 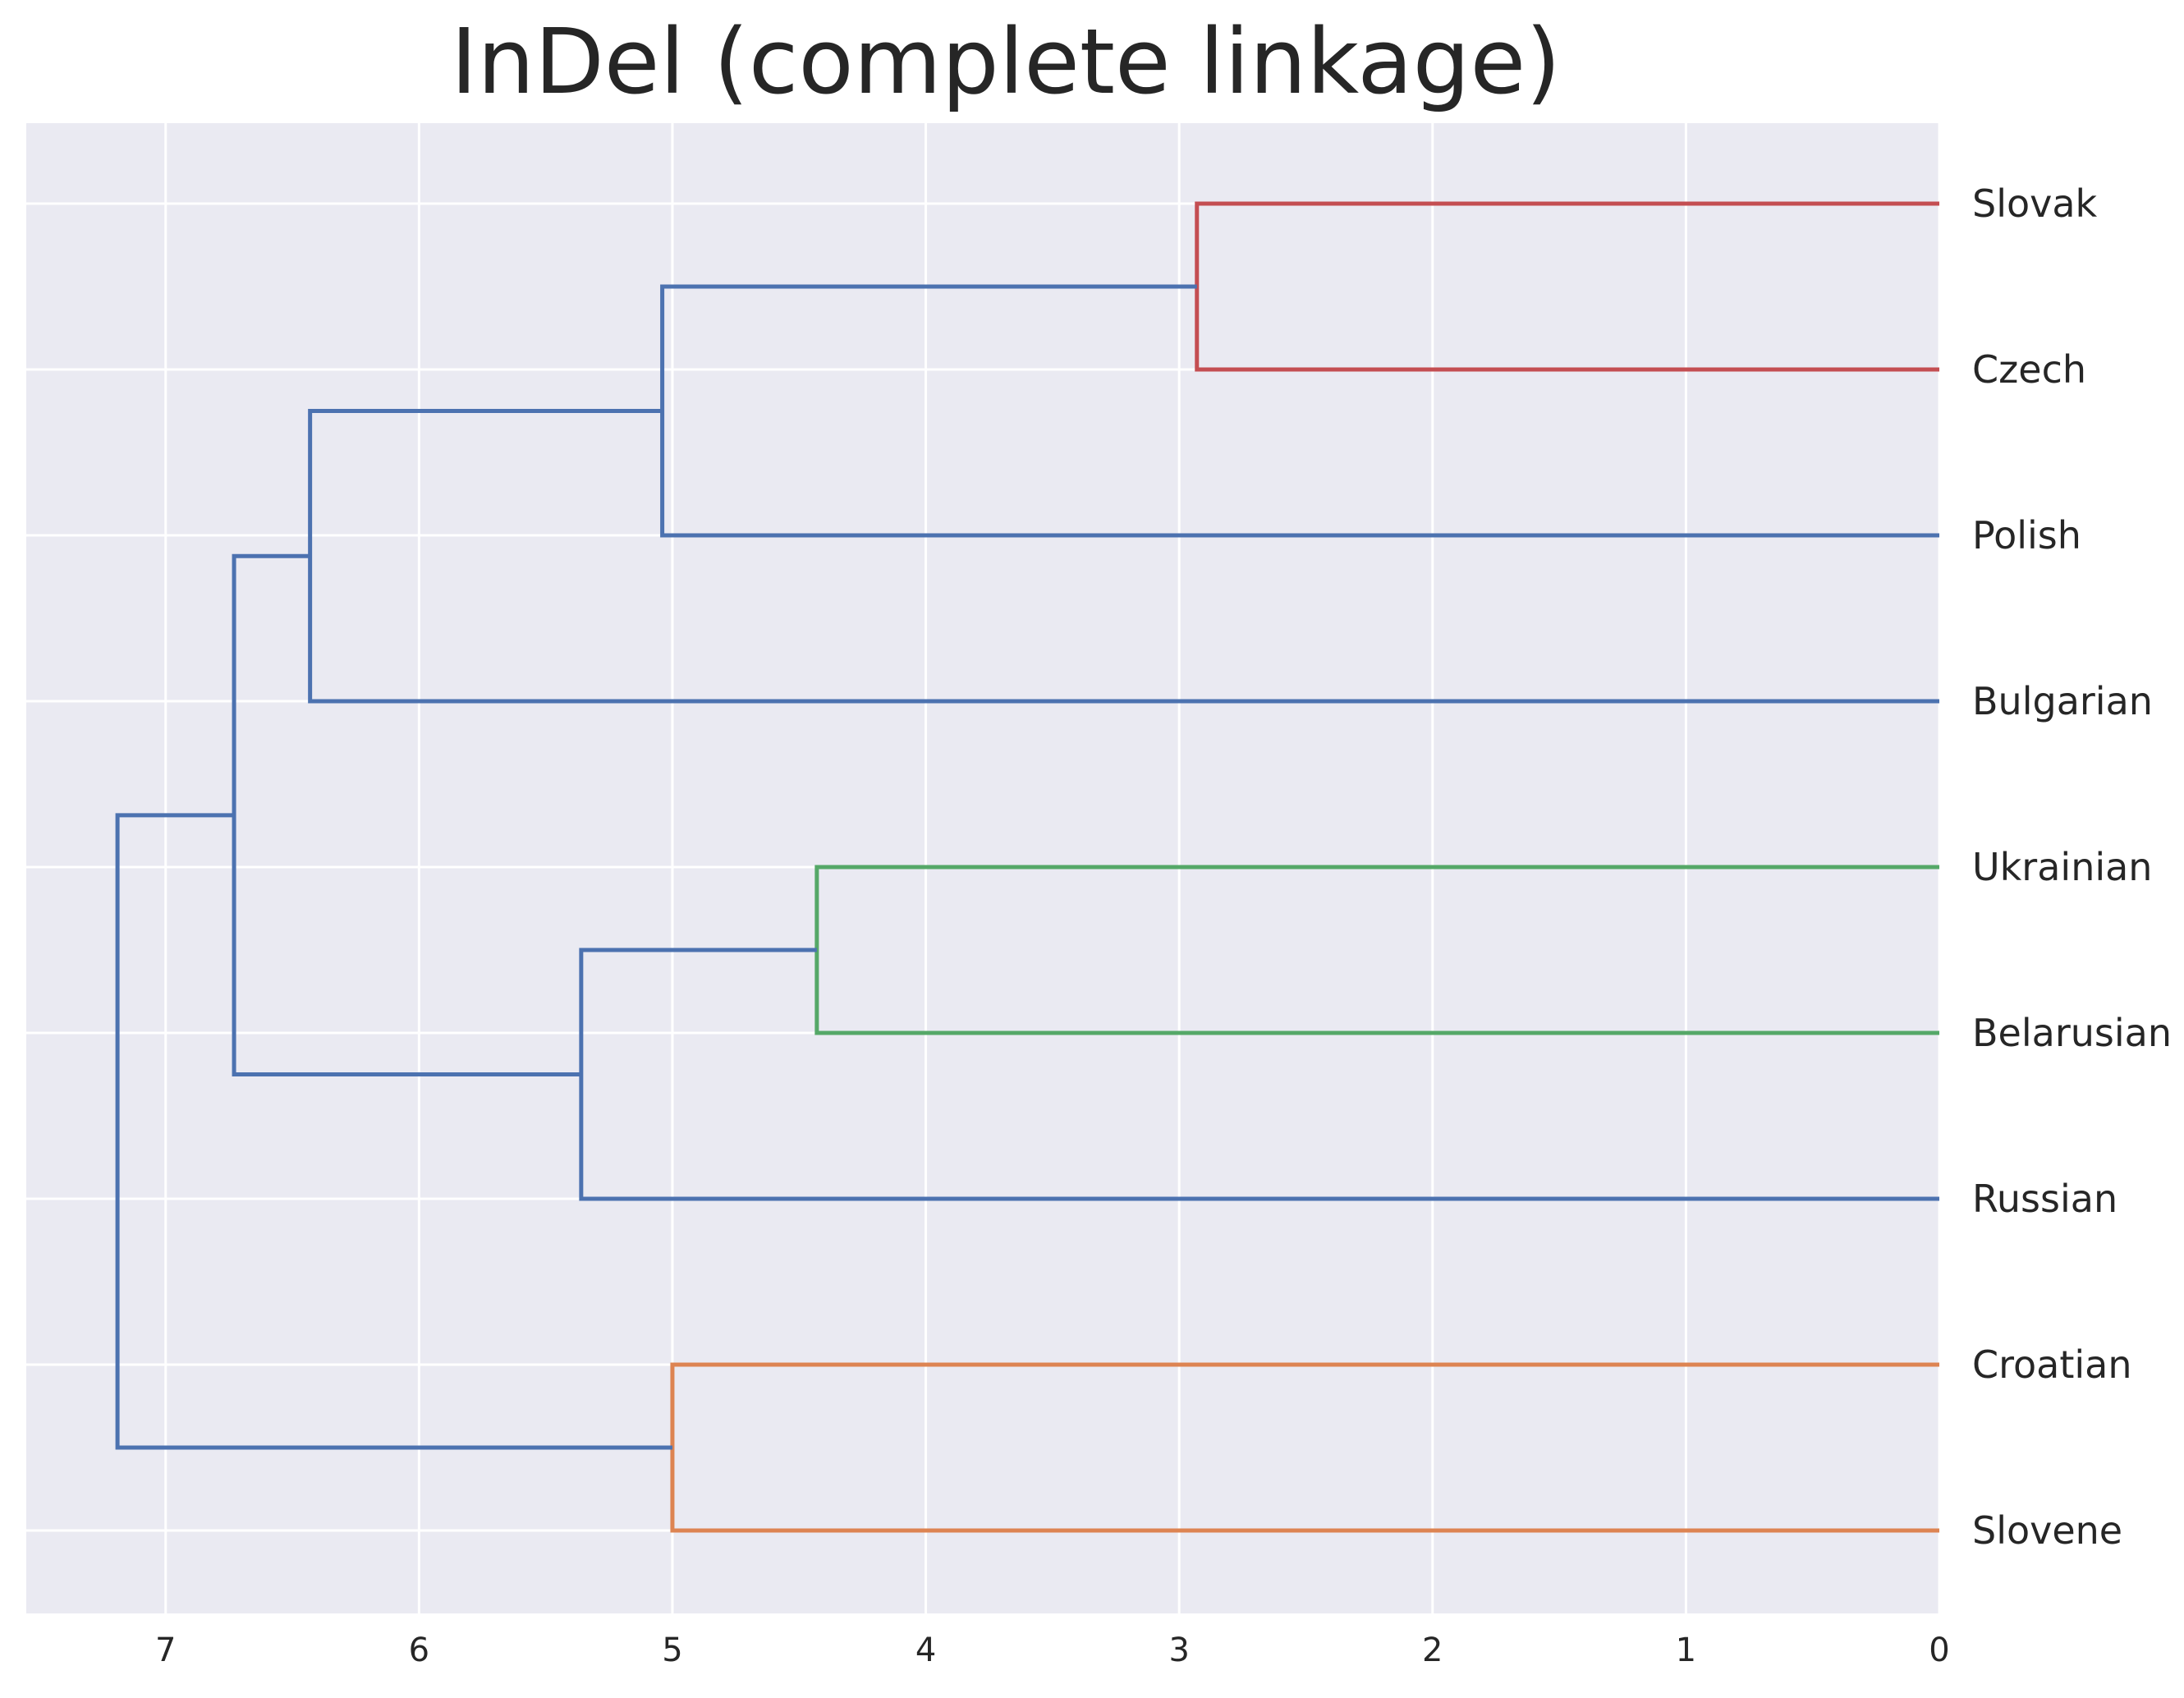 I want to click on leaf-label: Belarusian, so click(x=2072, y=1033).